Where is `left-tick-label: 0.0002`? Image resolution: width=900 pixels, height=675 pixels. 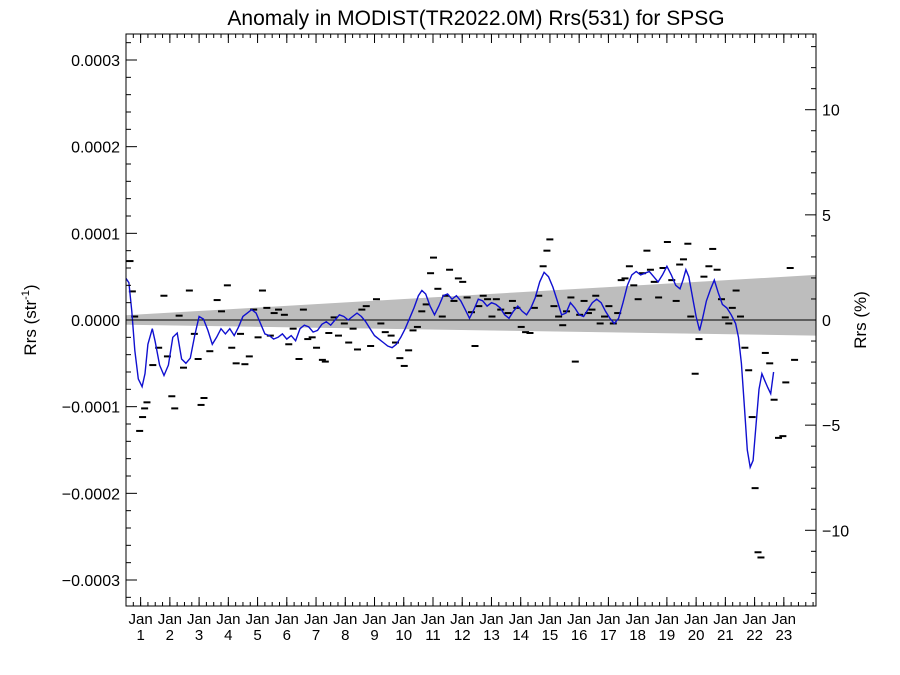 left-tick-label: 0.0002 is located at coordinates (95, 148).